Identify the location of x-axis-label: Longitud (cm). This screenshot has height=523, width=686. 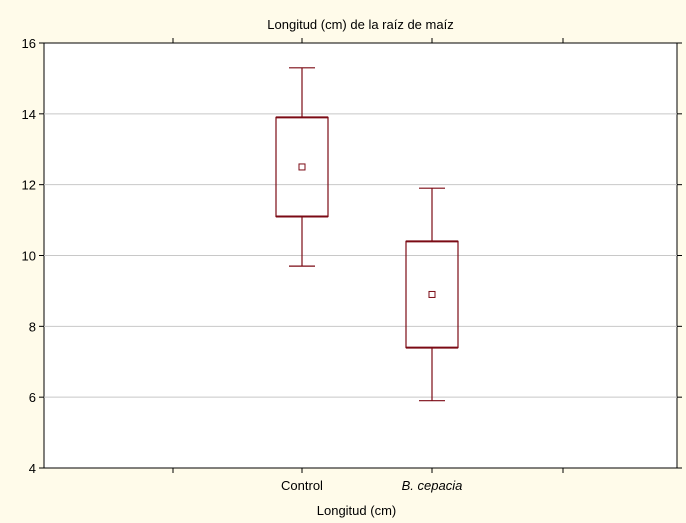
(356, 510).